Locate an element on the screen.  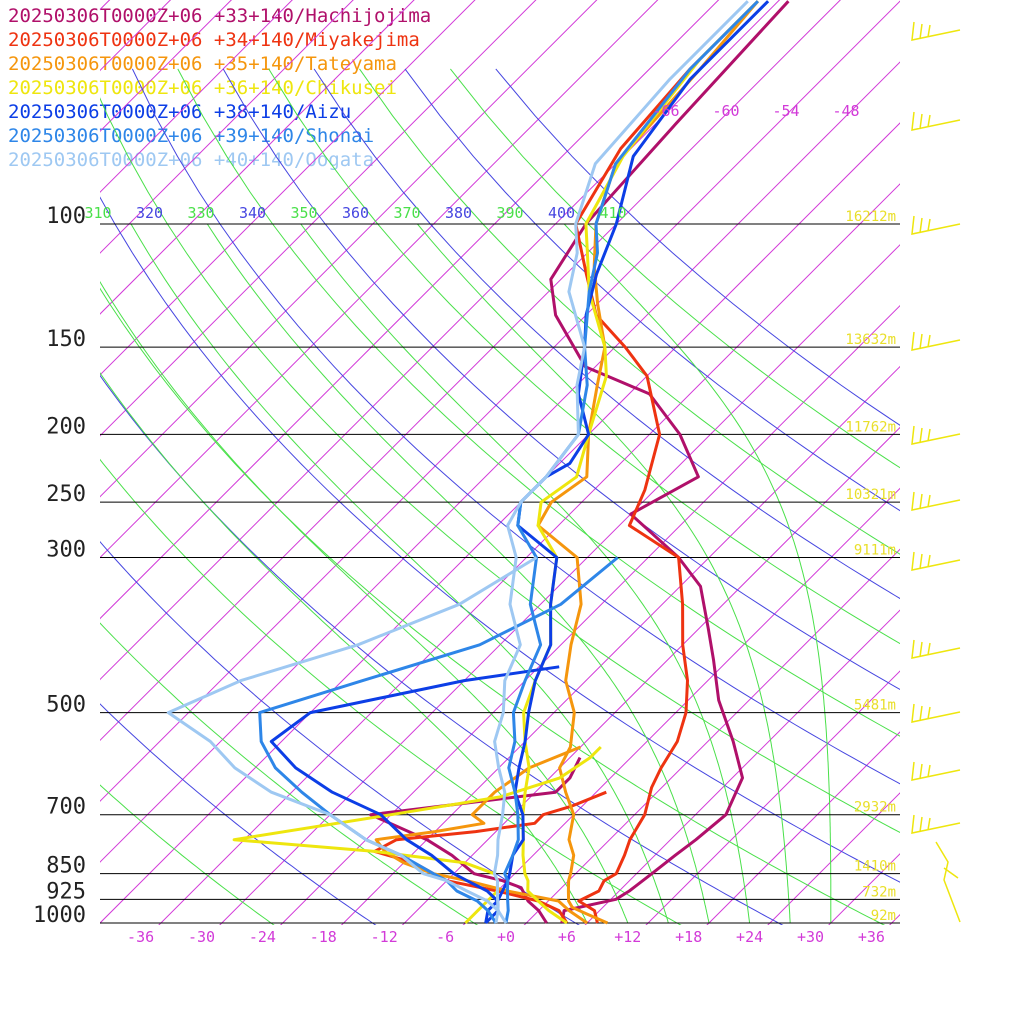
height-label: 92m is located at coordinates (883, 916).